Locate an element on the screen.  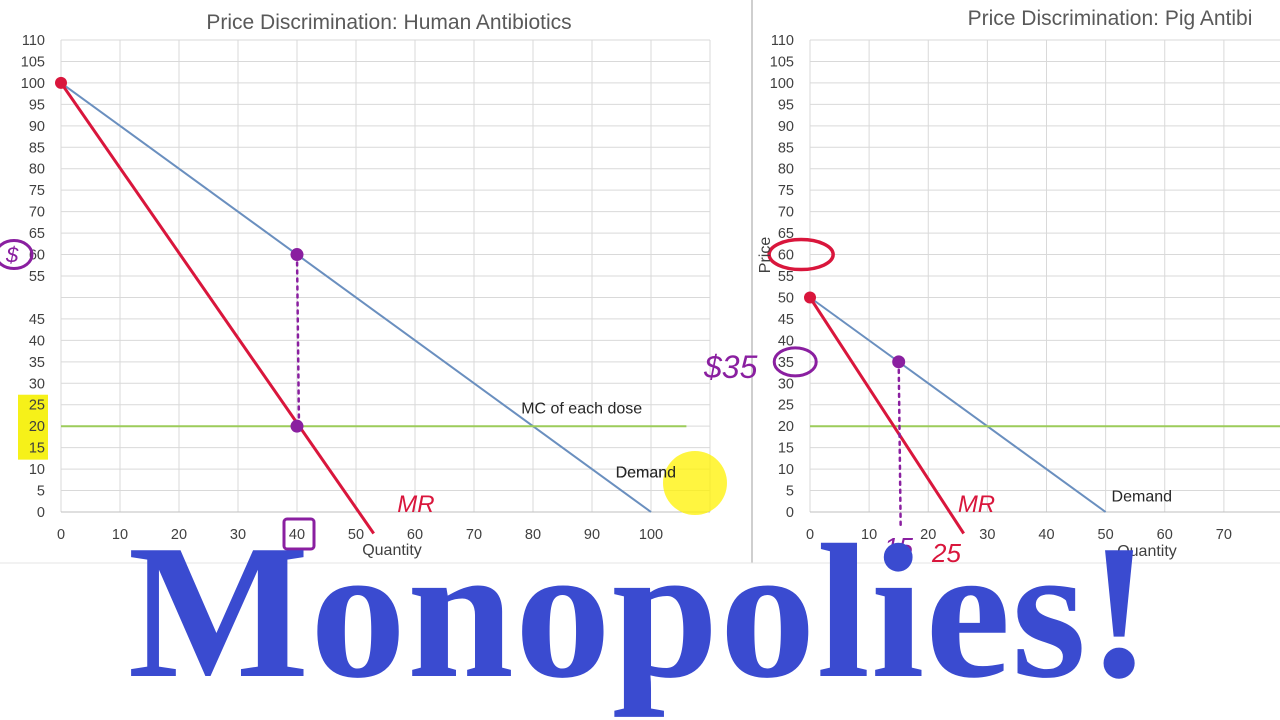
series-label-demand: Demand is located at coordinates (646, 473).